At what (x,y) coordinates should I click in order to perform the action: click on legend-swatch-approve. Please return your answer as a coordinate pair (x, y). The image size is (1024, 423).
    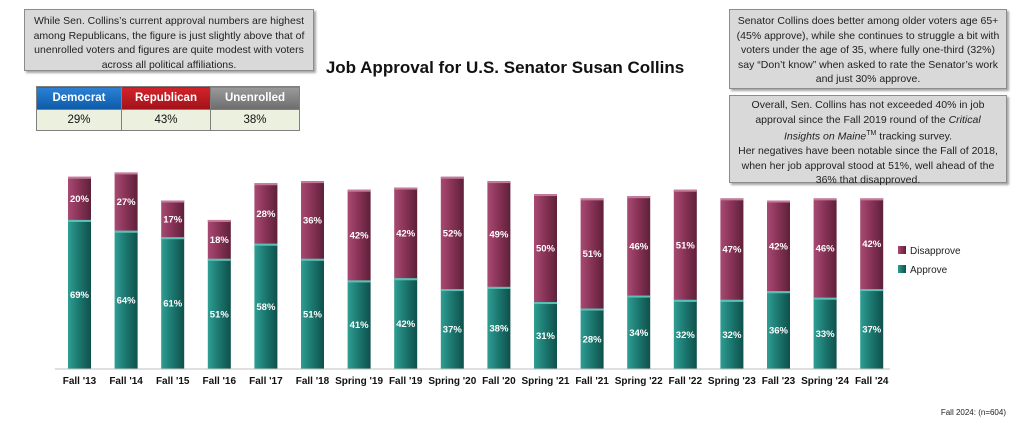
    Looking at the image, I should click on (902, 269).